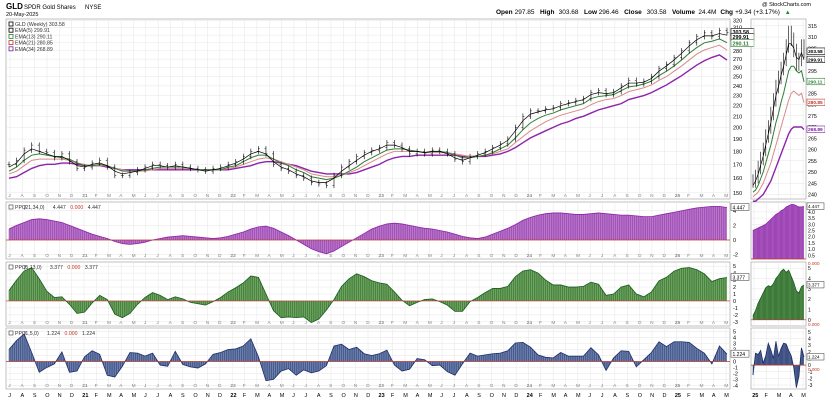  Describe the element at coordinates (741, 44) in the screenshot. I see `axis-value-tag-label: 290.11` at that location.